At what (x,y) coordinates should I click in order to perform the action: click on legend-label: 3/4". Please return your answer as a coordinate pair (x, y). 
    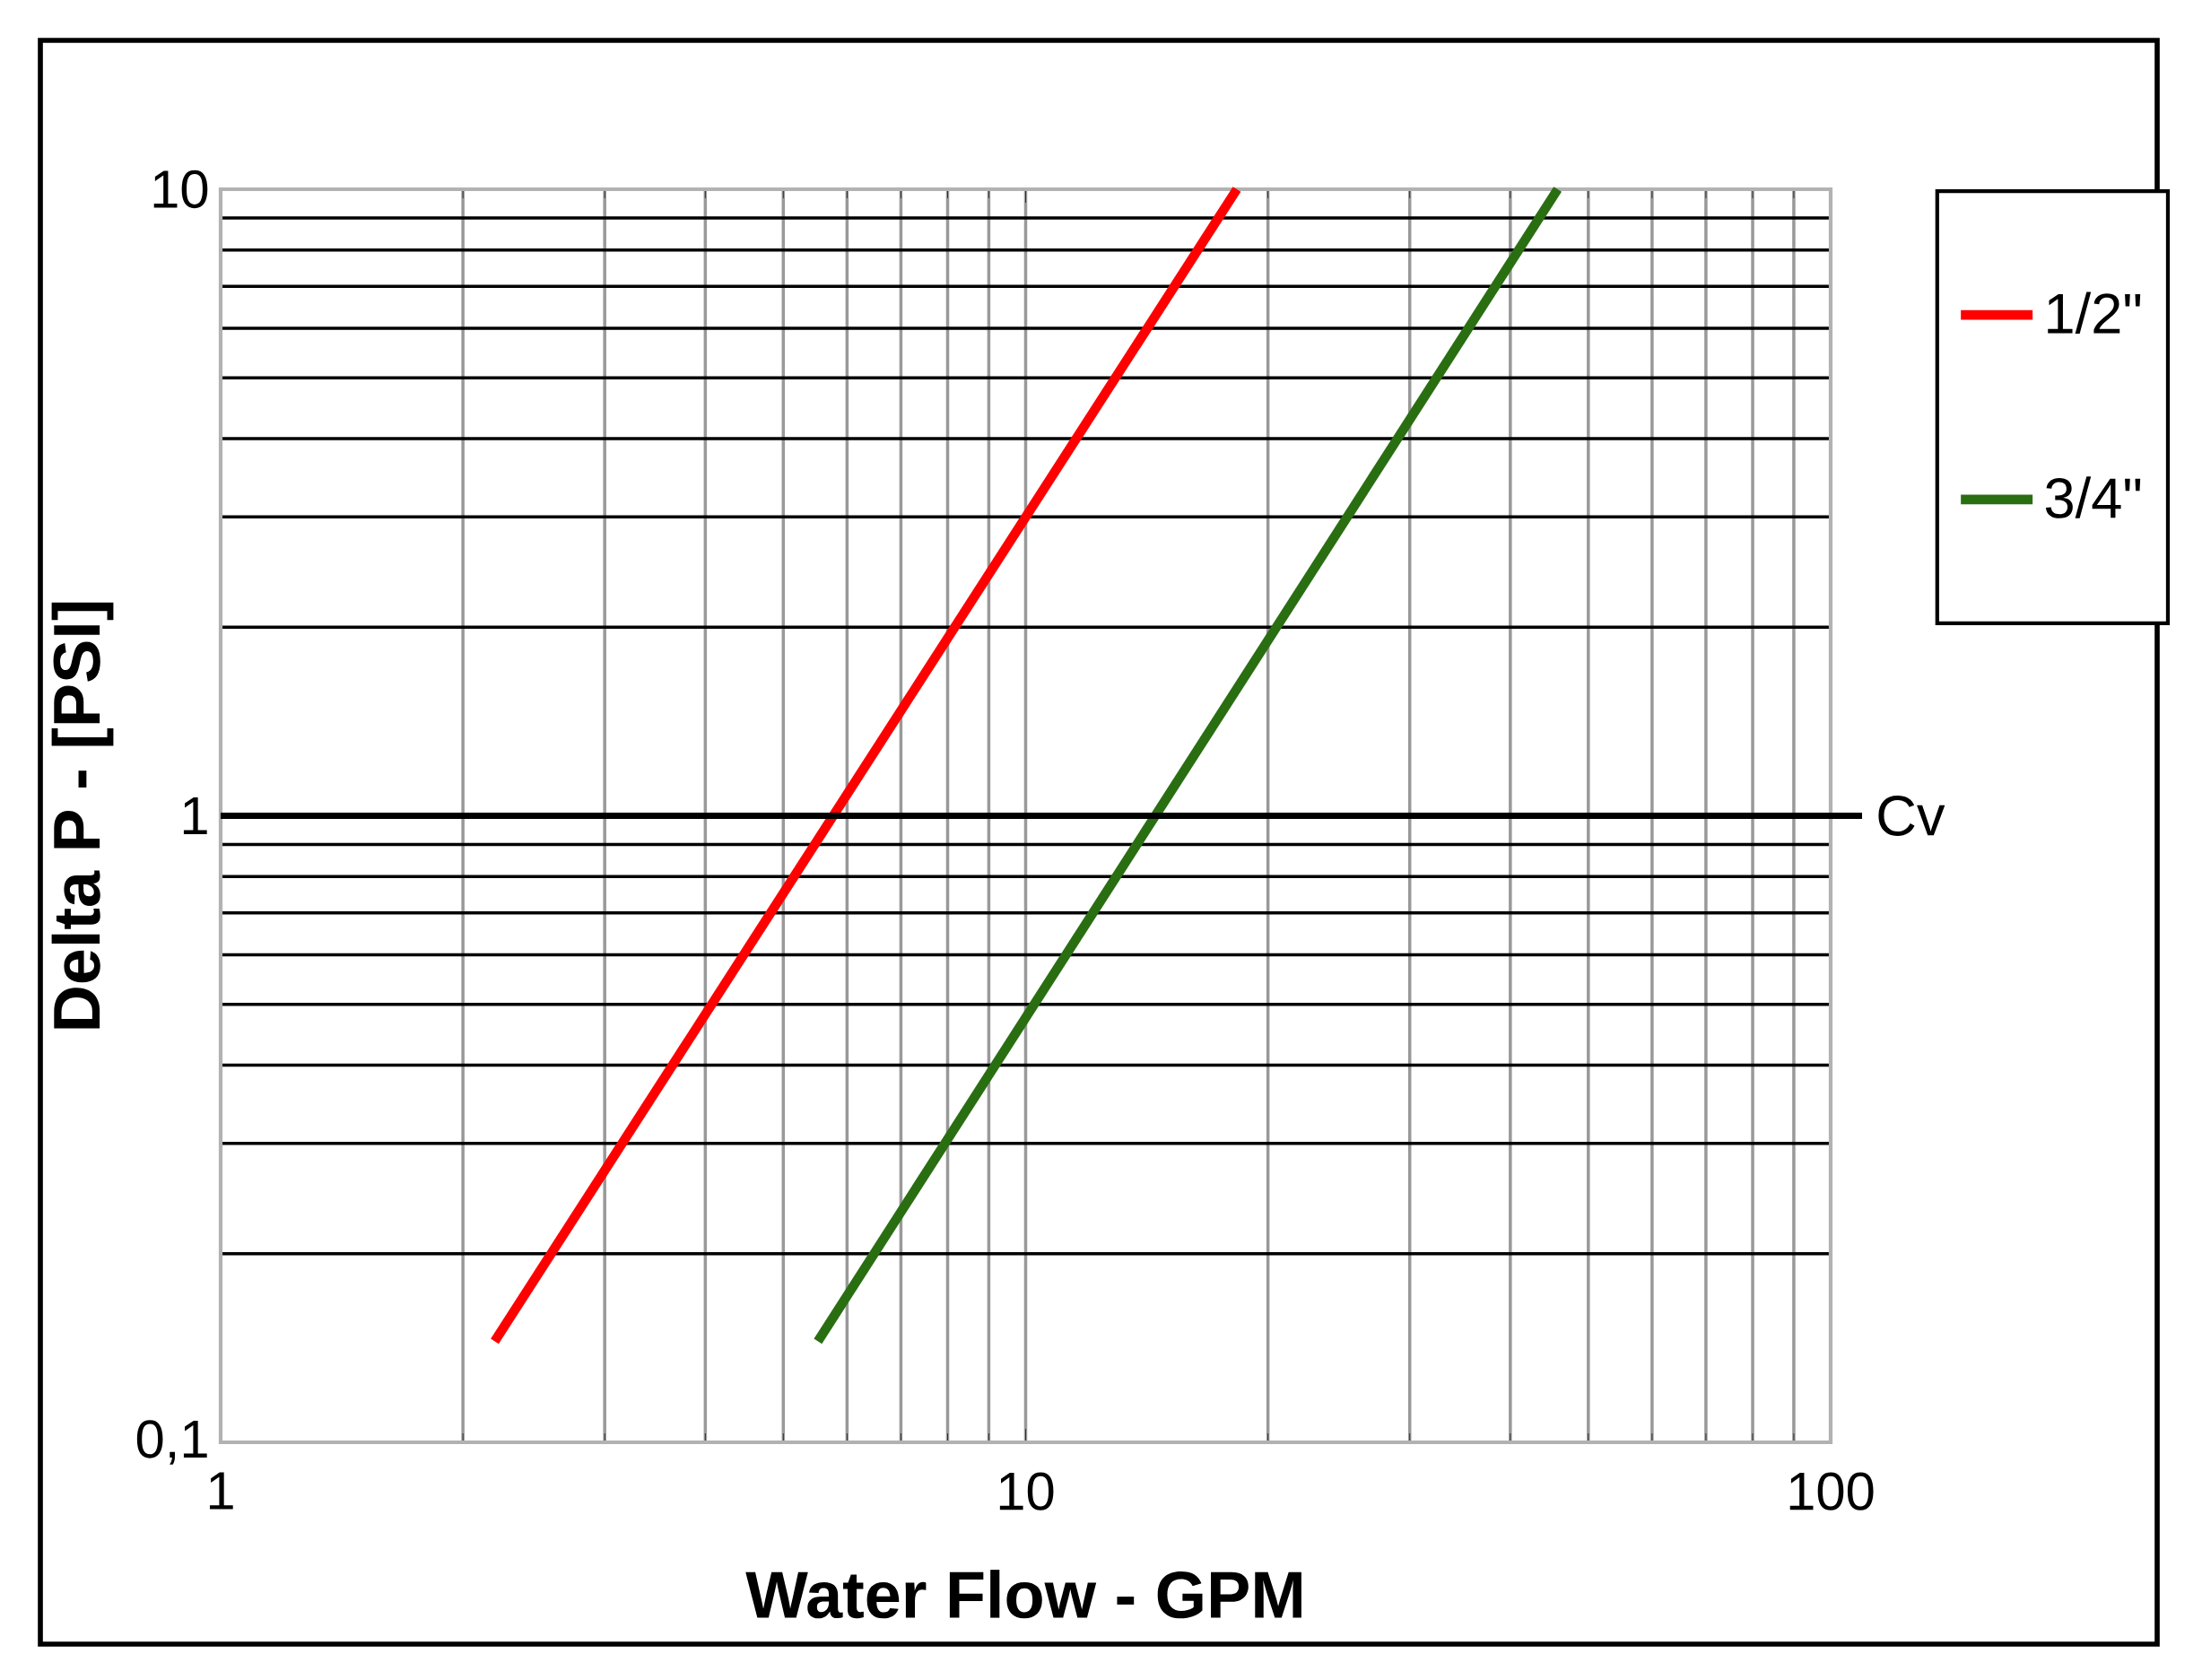
    Looking at the image, I should click on (2093, 497).